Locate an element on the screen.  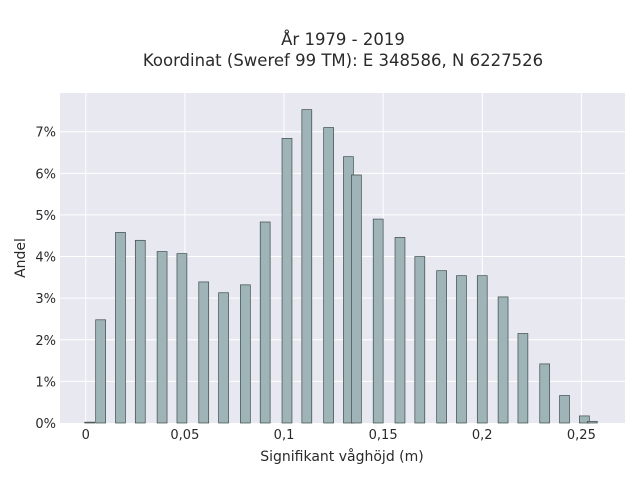
x-tick-label: 0,1 is located at coordinates (284, 435).